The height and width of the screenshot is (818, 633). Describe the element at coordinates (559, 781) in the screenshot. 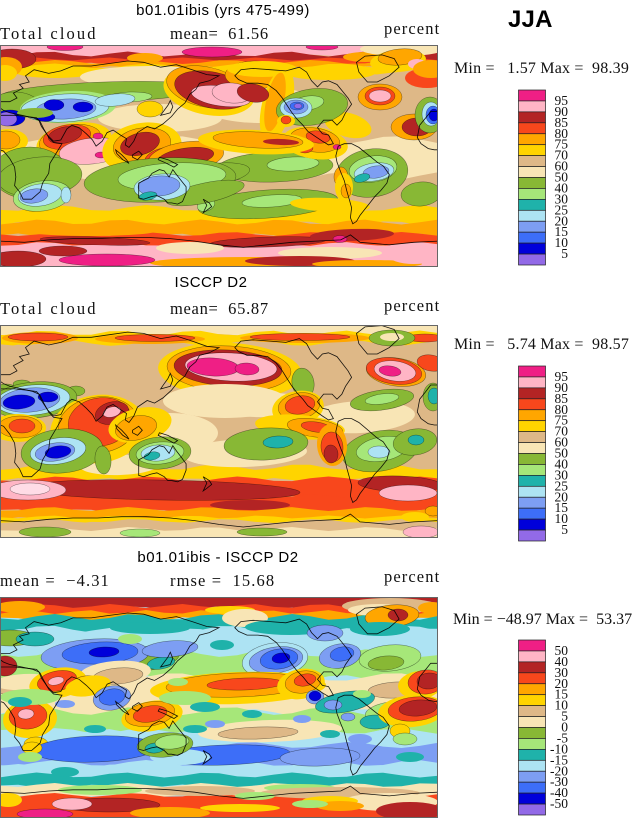

I see `svg-text: -30` at that location.